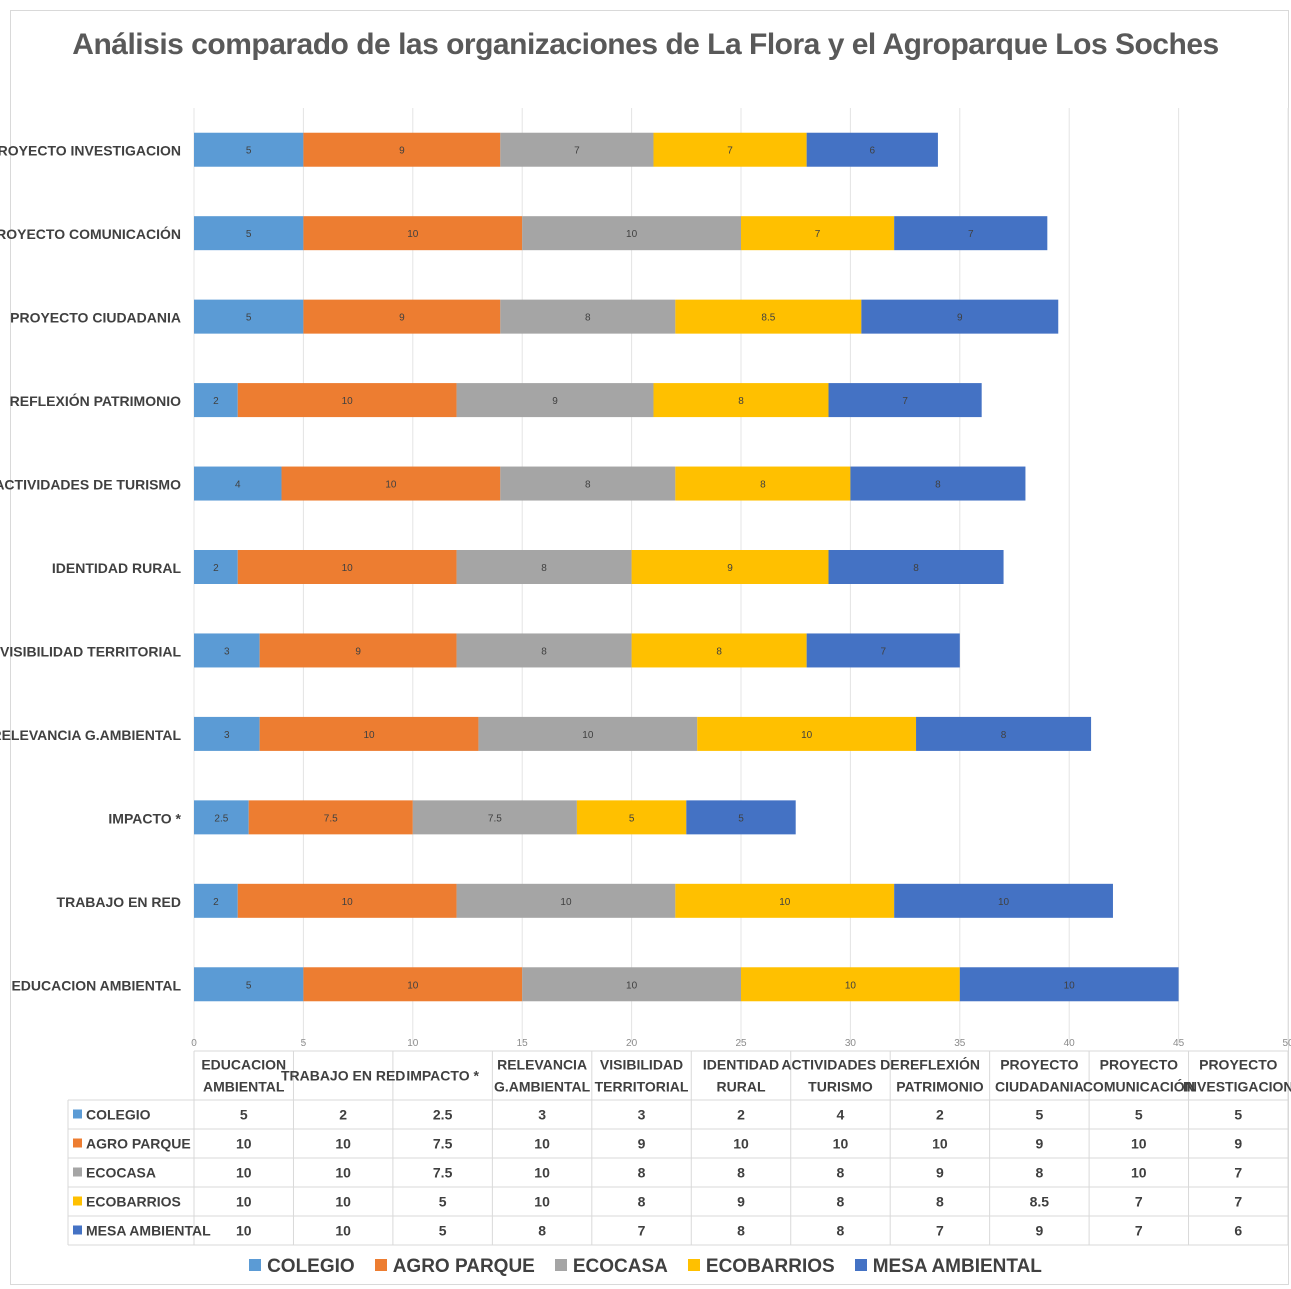 This screenshot has height=1289, width=1291. What do you see at coordinates (851, 1043) in the screenshot?
I see `x-tick-label: 30` at bounding box center [851, 1043].